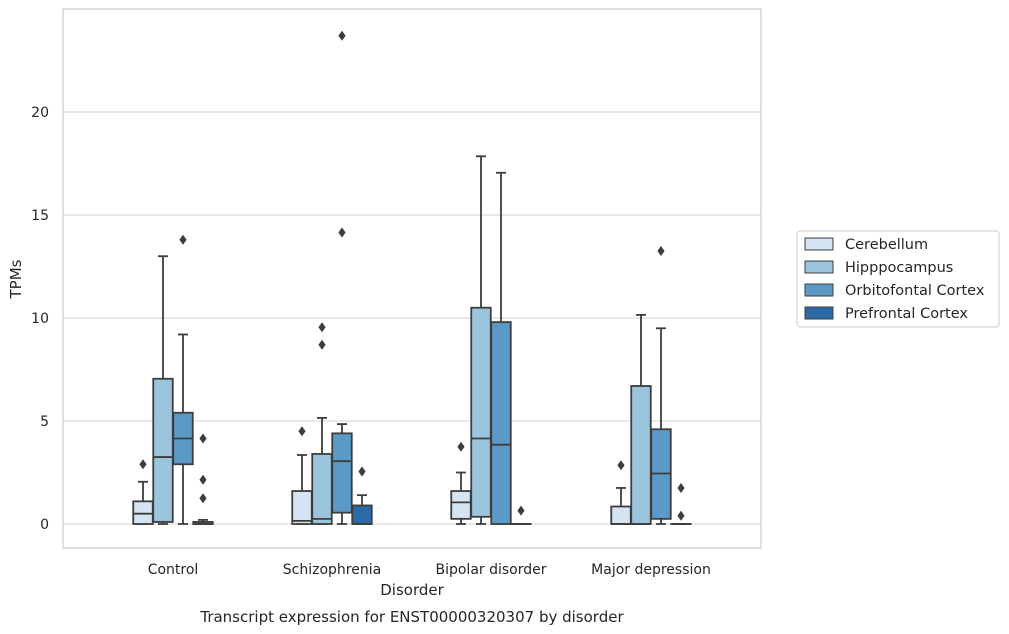 This screenshot has width=1009, height=634. Describe the element at coordinates (906, 314) in the screenshot. I see `legend-label: Prefrontal Cortex` at that location.